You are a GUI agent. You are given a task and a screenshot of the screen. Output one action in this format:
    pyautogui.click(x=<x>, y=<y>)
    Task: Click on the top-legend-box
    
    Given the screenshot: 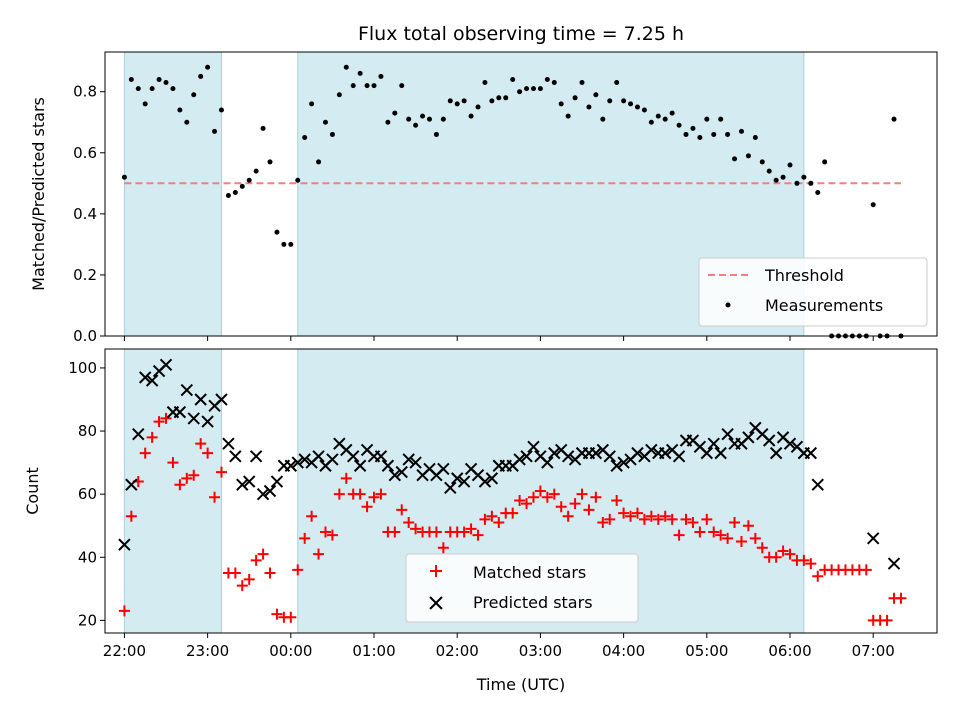 What is the action you would take?
    pyautogui.click(x=813, y=292)
    